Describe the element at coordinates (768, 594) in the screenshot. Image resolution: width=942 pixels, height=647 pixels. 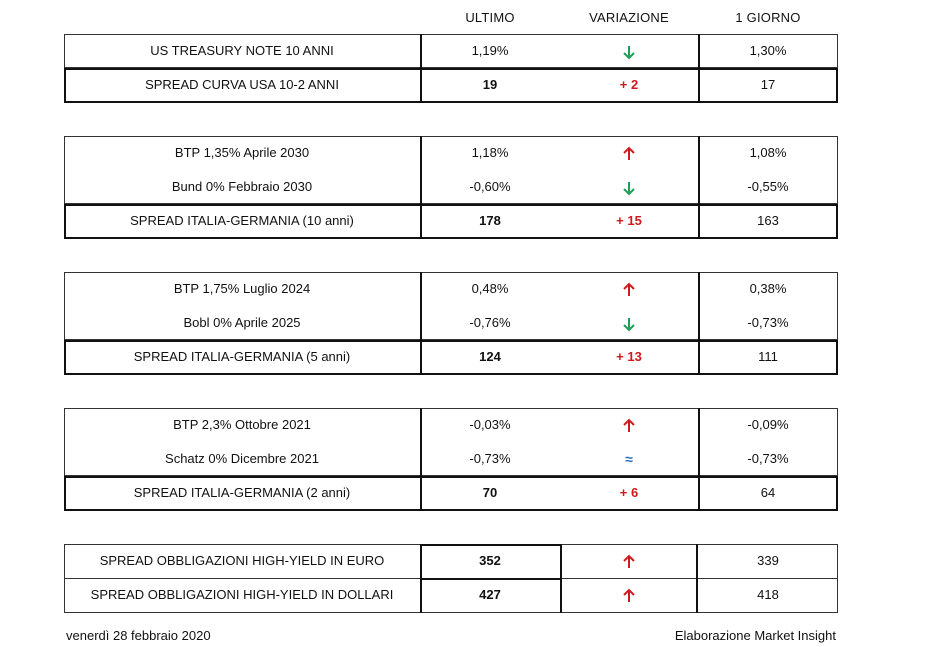
I see `giorno-value: 418` at that location.